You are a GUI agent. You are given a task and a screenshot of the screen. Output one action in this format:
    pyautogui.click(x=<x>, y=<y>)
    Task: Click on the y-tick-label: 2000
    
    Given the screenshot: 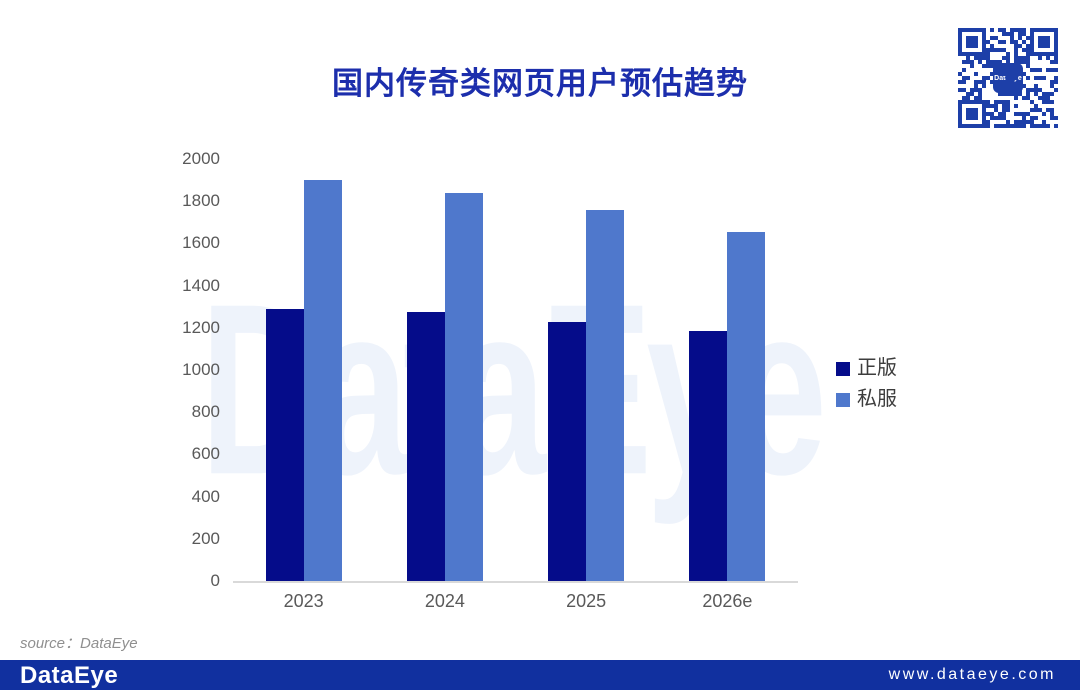 What is the action you would take?
    pyautogui.click(x=201, y=158)
    